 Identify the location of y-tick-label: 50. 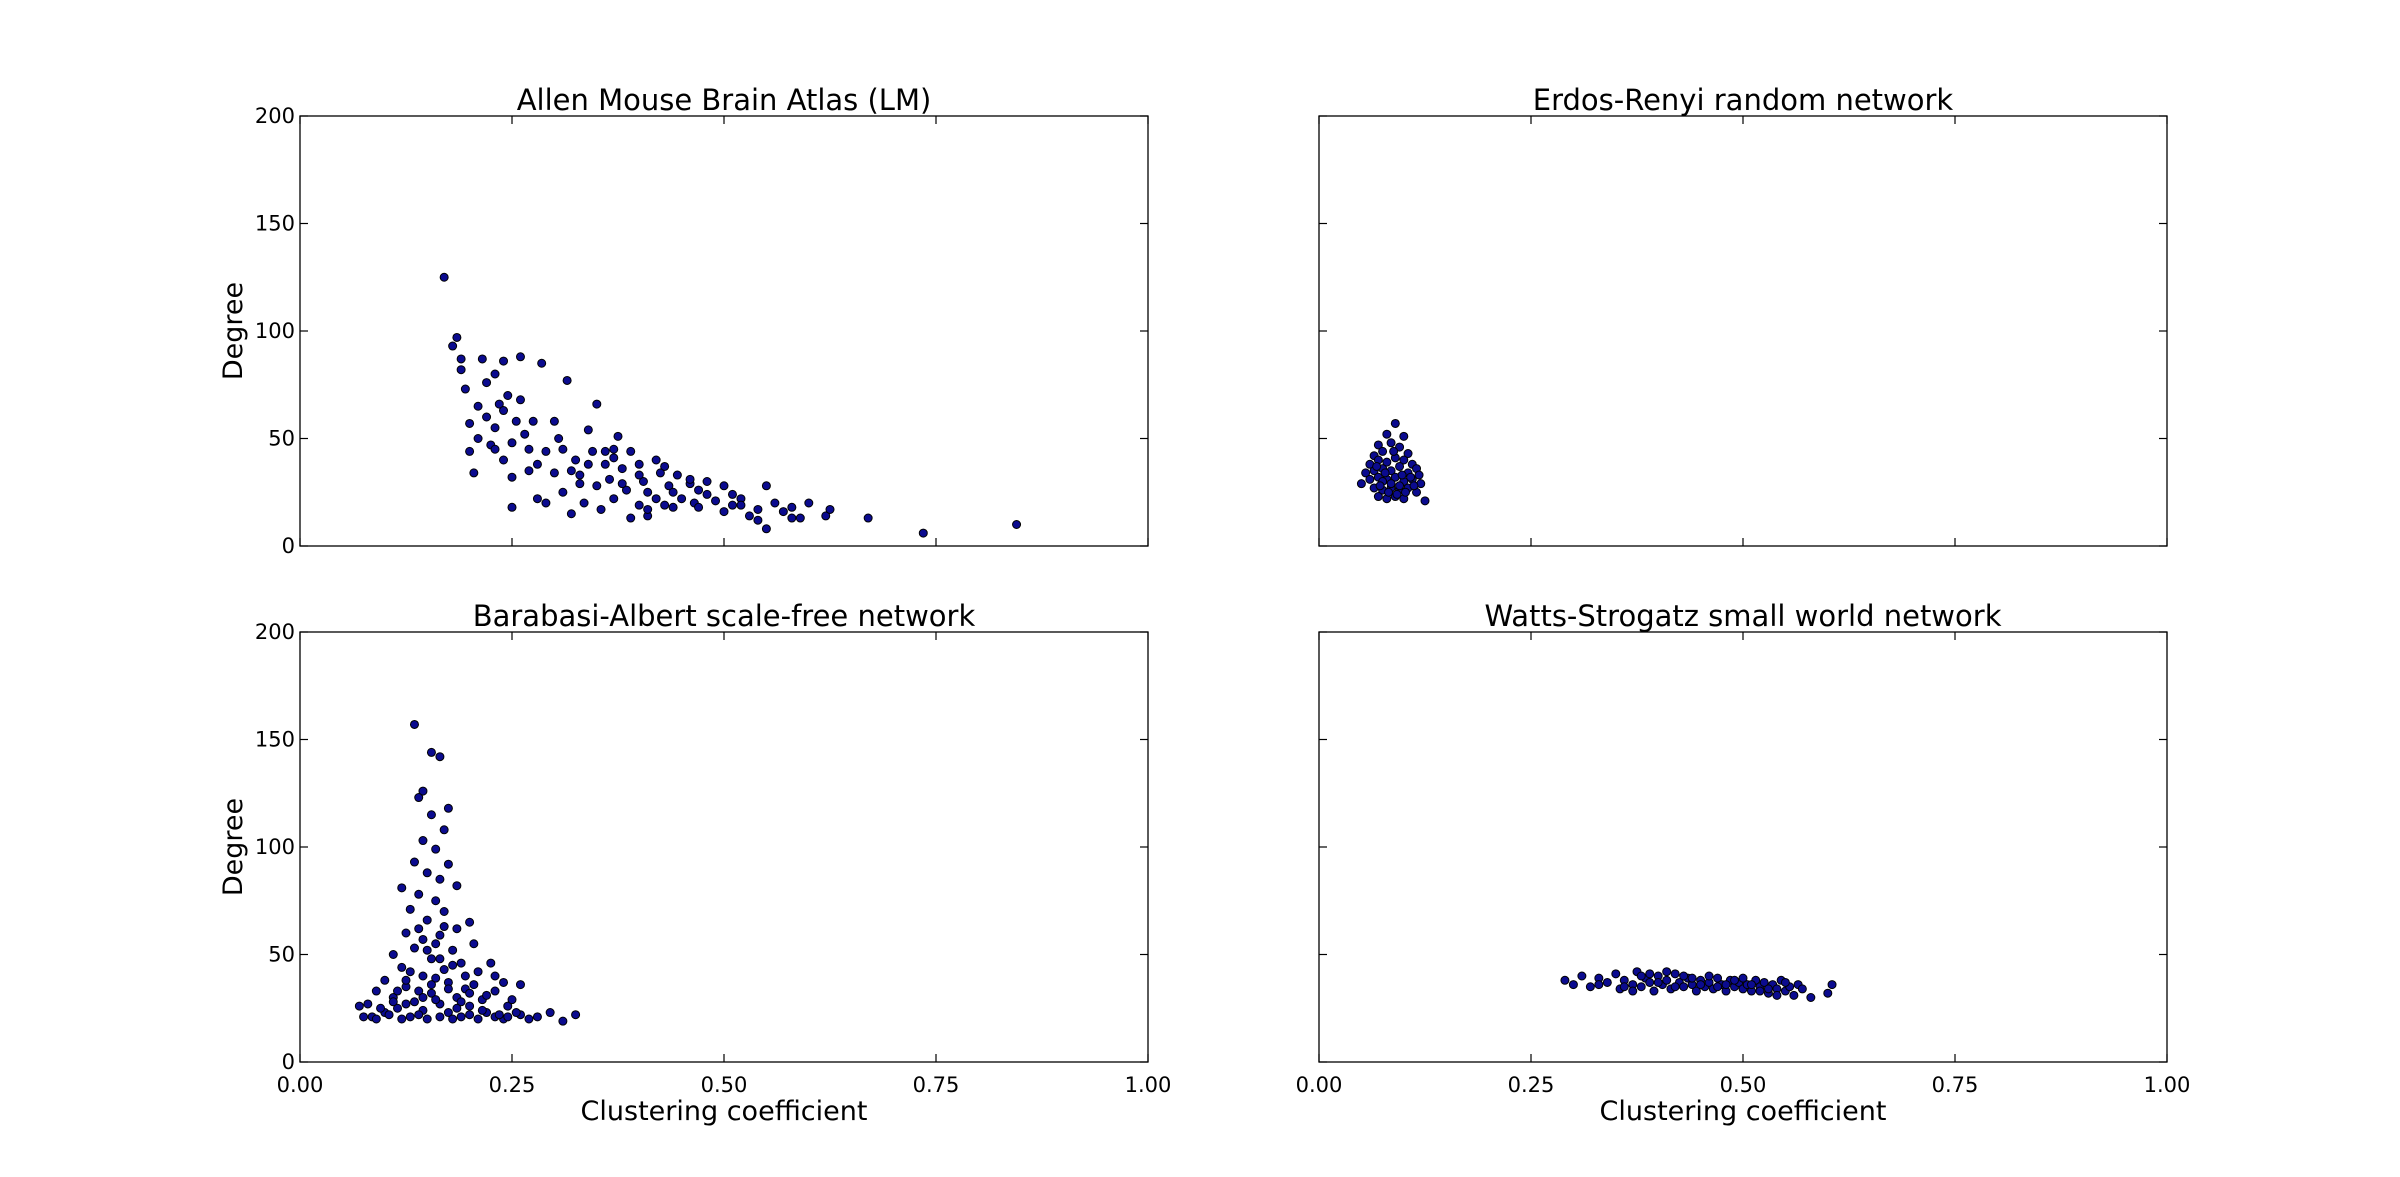
(281, 439).